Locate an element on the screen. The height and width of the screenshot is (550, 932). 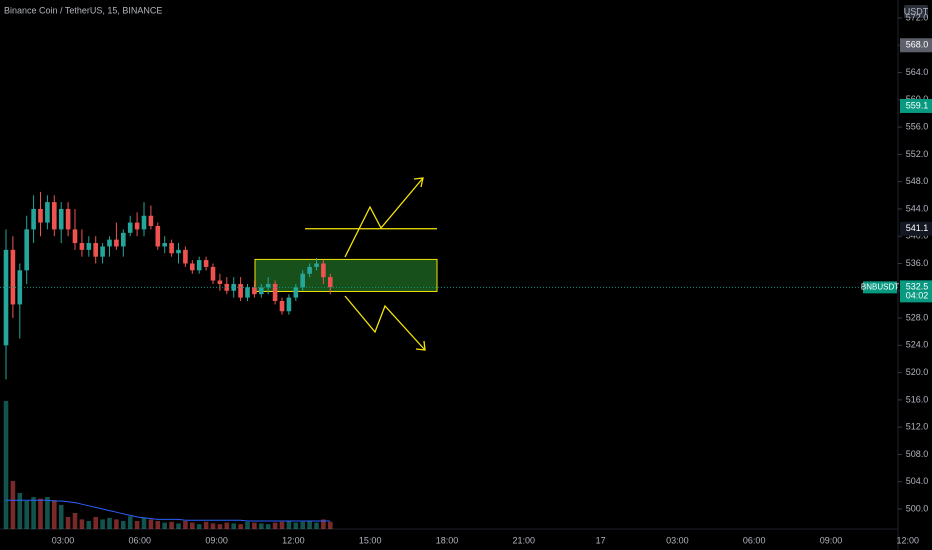
y-tick-label: 516.0 is located at coordinates (917, 399).